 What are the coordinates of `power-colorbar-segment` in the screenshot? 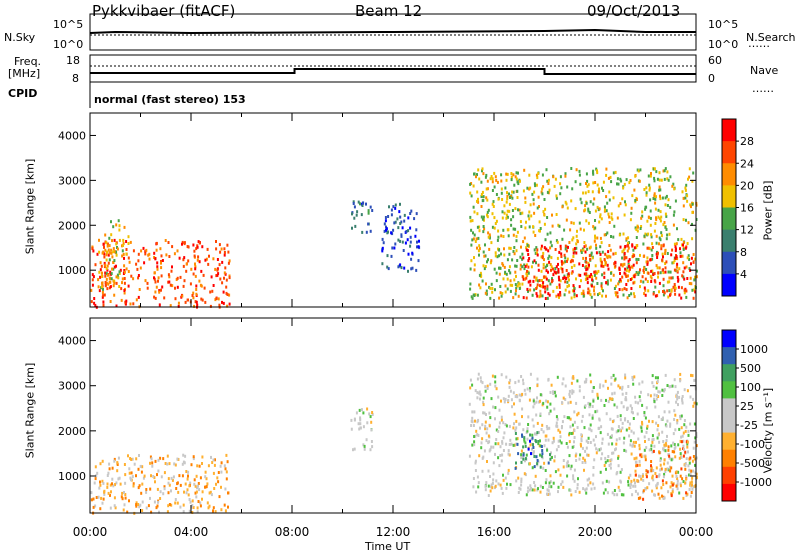 It's located at (729, 219).